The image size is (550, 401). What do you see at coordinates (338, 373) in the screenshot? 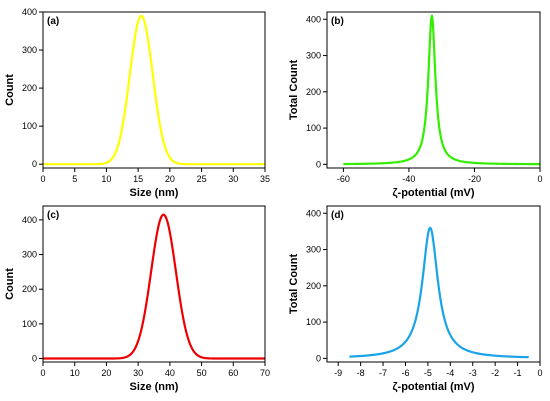
I see `panel-d-x-tick-label: -9` at bounding box center [338, 373].